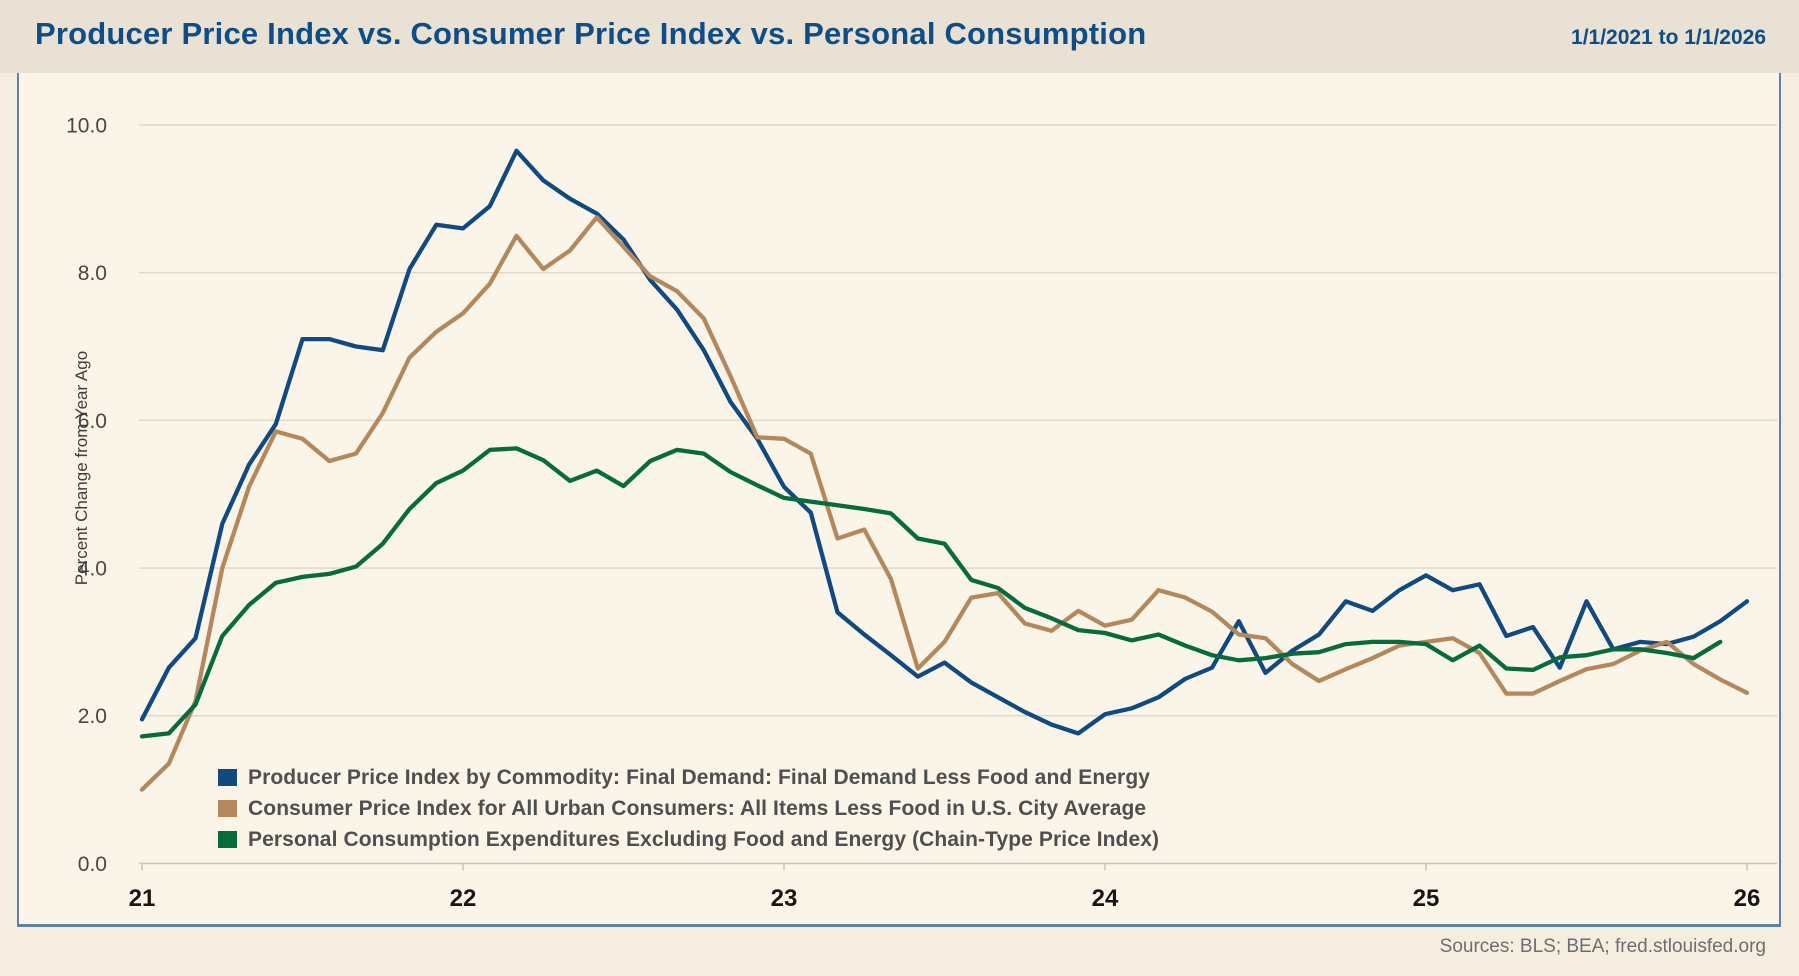  What do you see at coordinates (1602, 946) in the screenshot?
I see `sources-attribution: Sources: BLS; BEA; fred.stlouisfed.org` at bounding box center [1602, 946].